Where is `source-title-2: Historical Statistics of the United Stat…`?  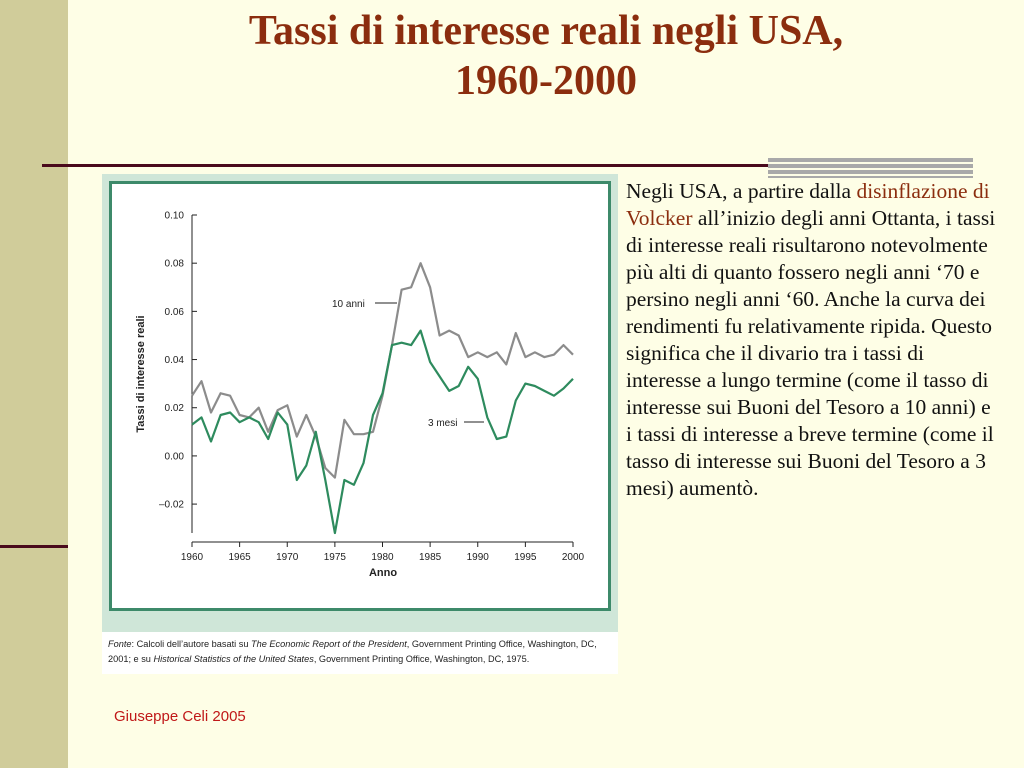
source-title-2: Historical Statistics of the United Stat… is located at coordinates (233, 659).